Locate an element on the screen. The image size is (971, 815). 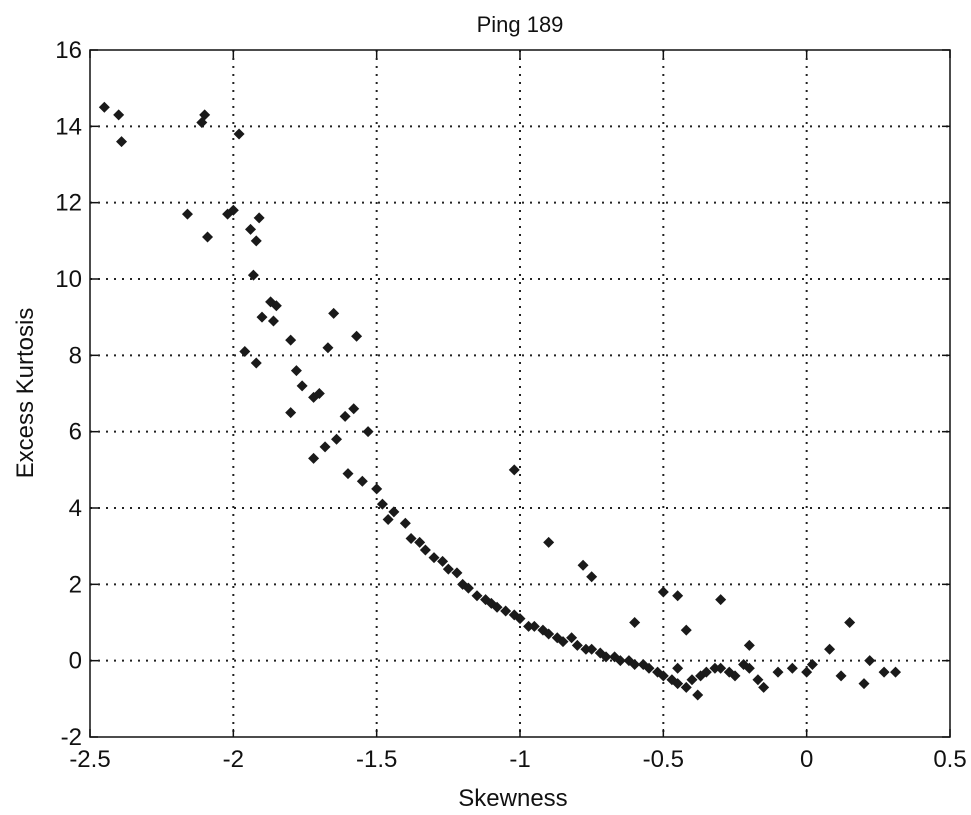
x-axis-label: Skewness is located at coordinates (512, 798).